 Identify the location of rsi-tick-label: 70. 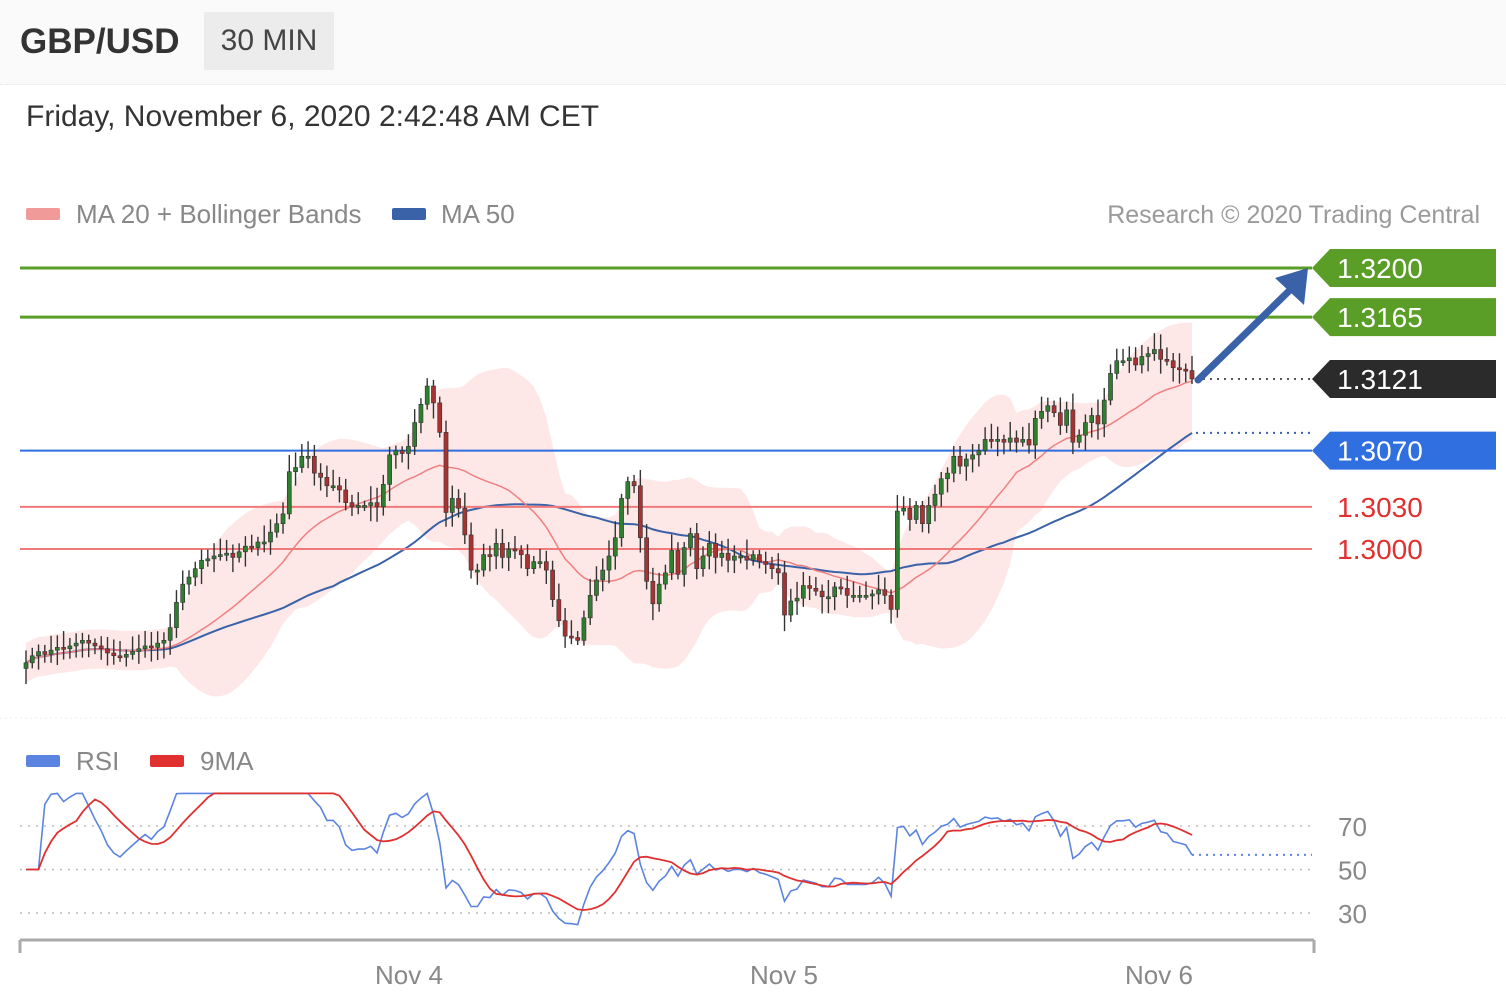
(1352, 827).